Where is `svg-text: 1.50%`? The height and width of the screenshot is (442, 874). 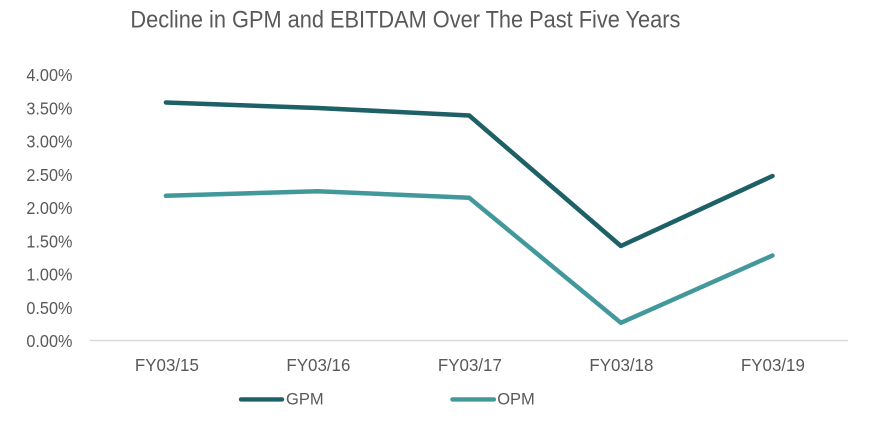 svg-text: 1.50% is located at coordinates (49, 241).